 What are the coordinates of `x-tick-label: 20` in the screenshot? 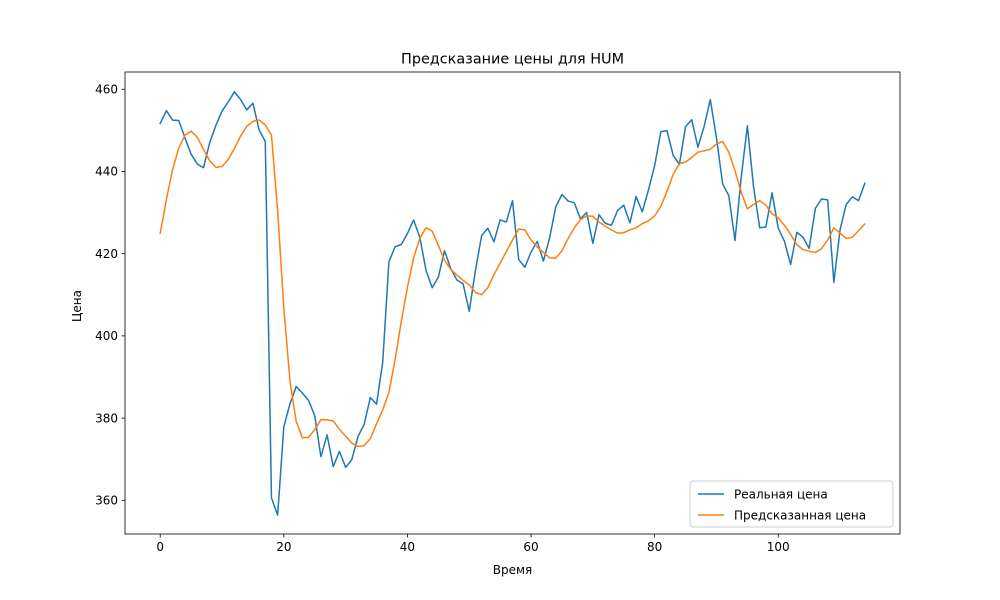 It's located at (283, 547).